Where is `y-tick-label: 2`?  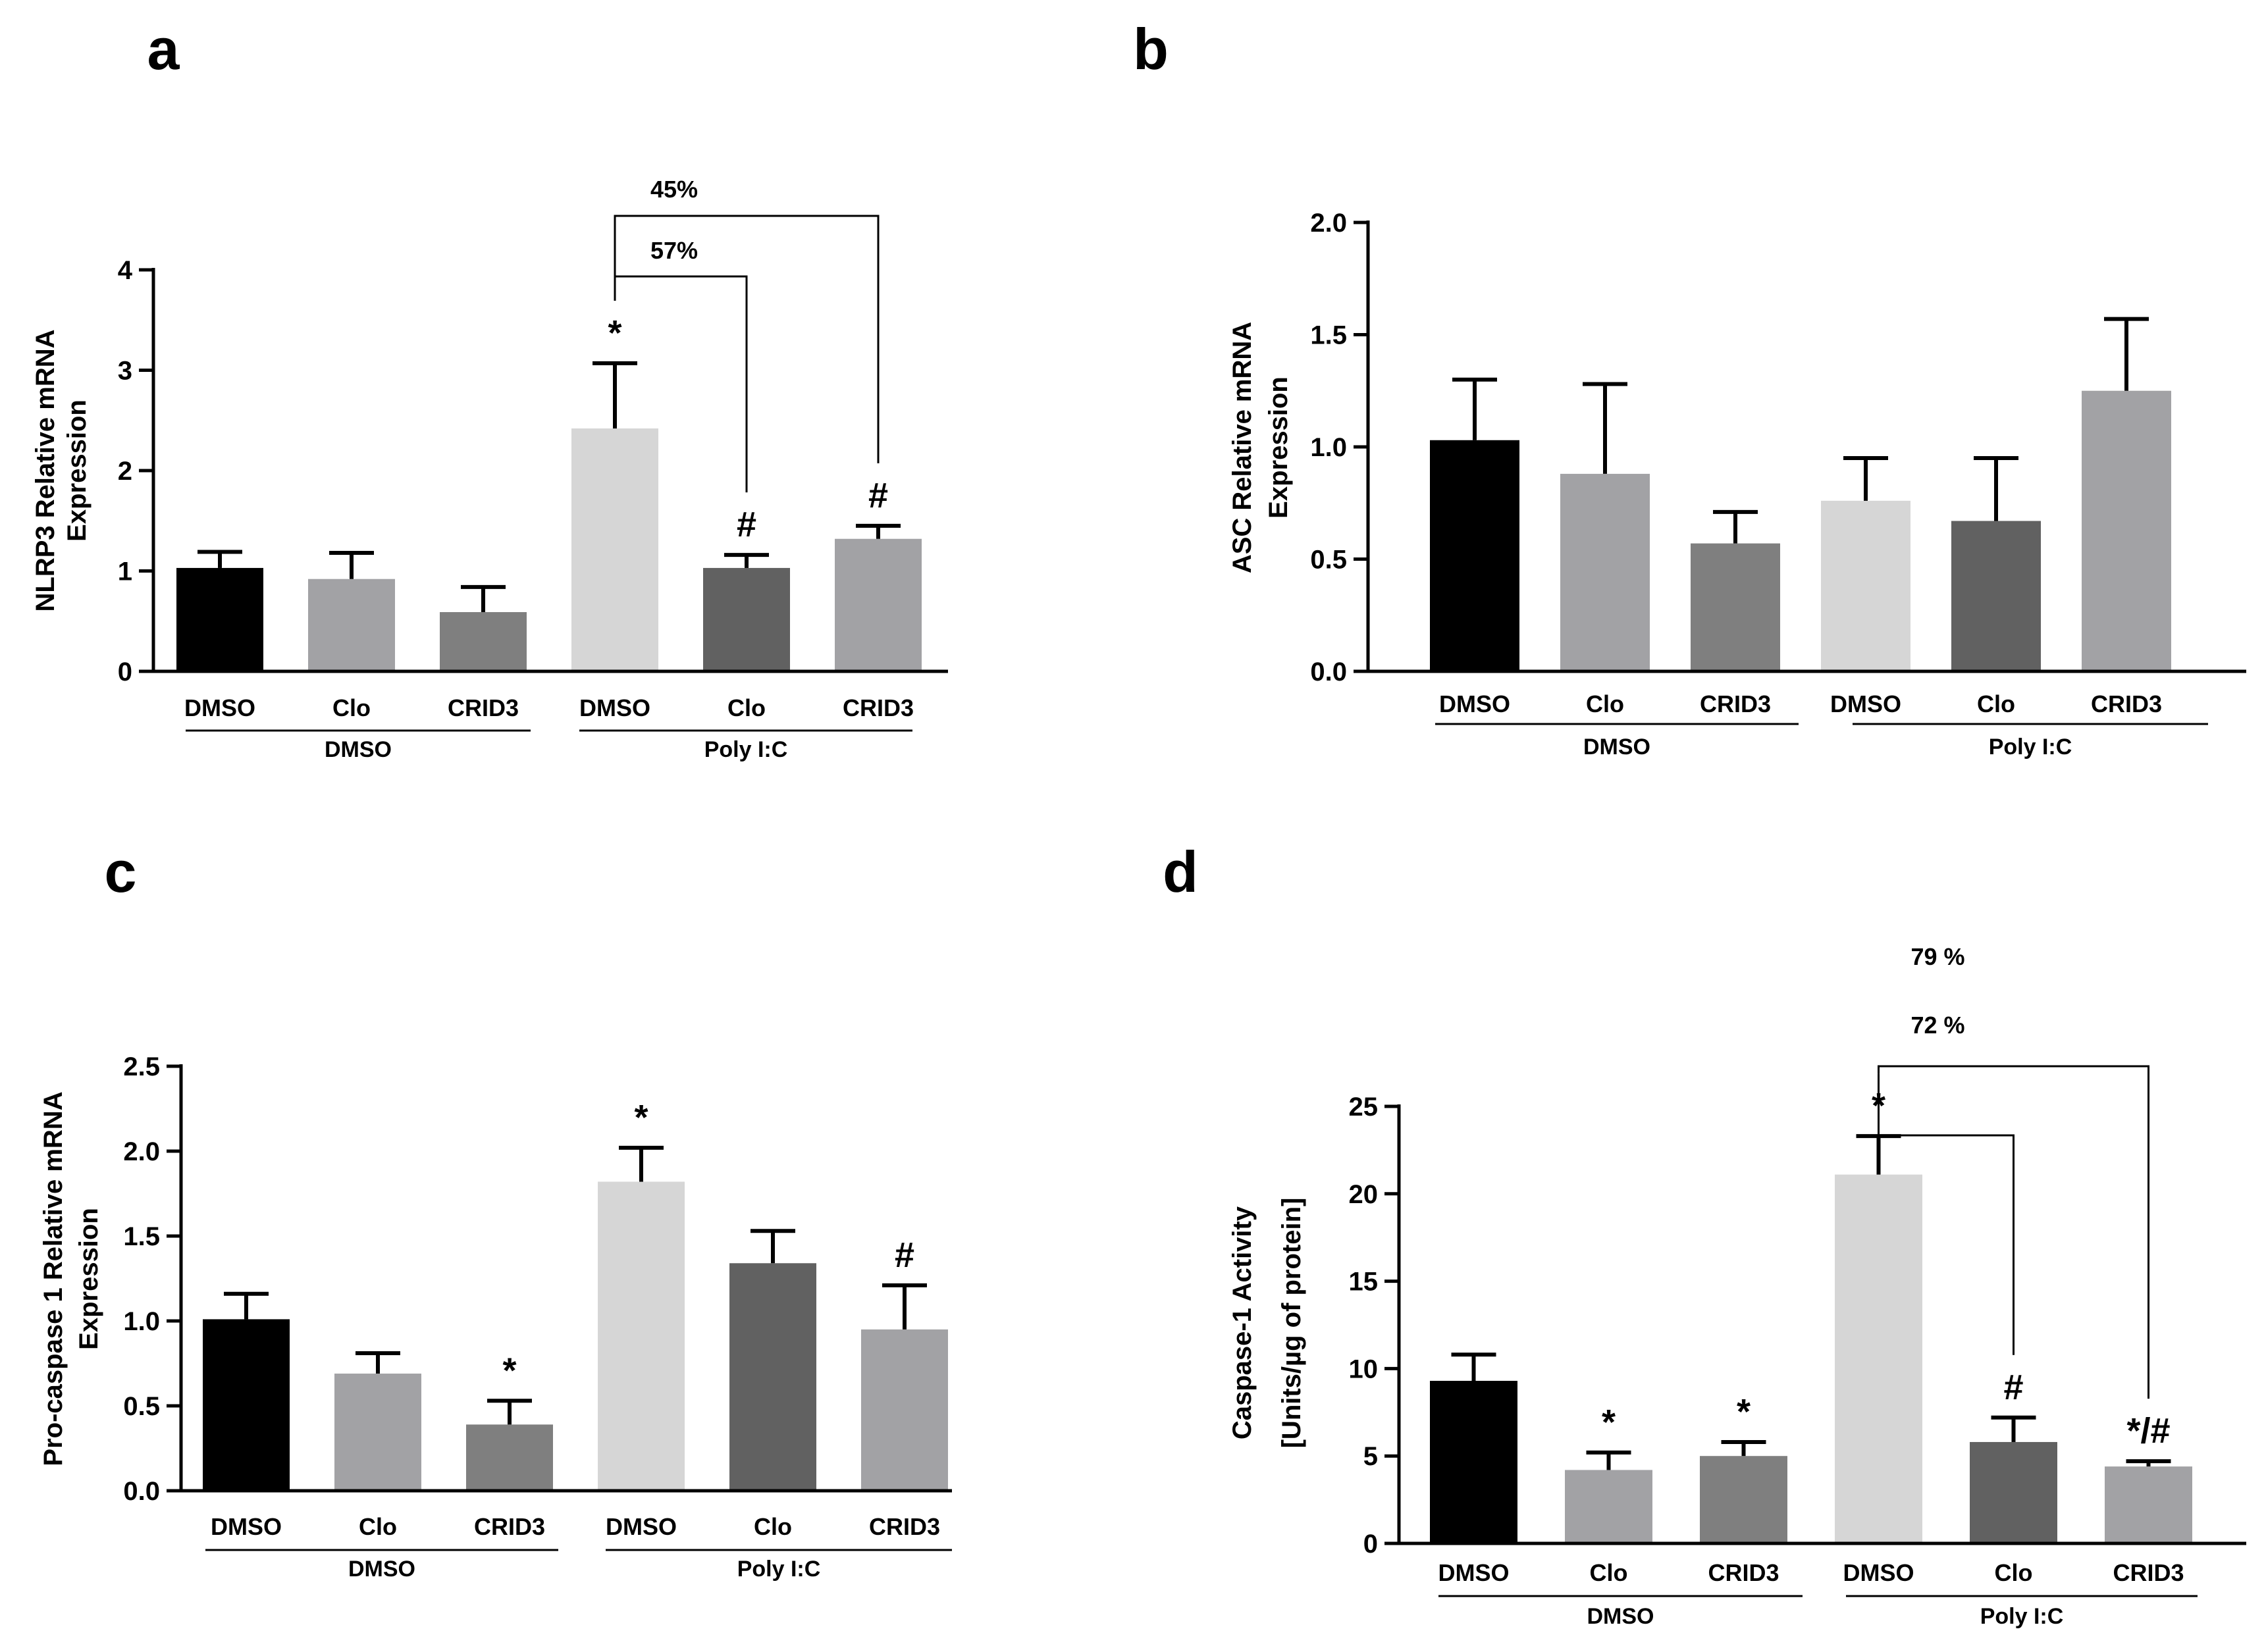
y-tick-label: 2 is located at coordinates (125, 471).